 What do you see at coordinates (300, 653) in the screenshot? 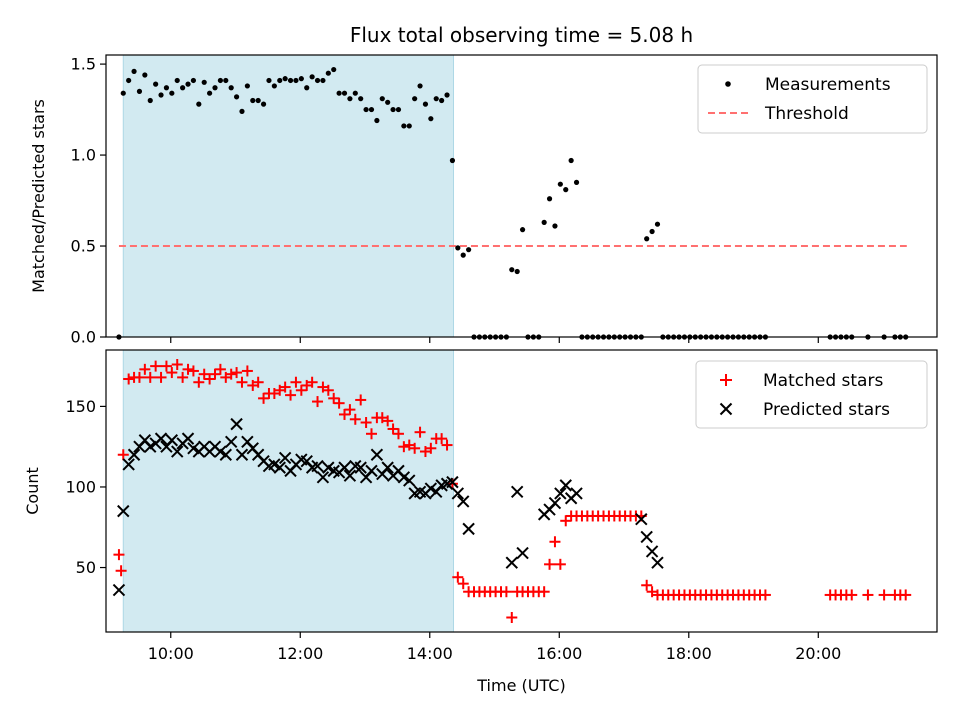
I see `bottom-x-tick-label: 12:00` at bounding box center [300, 653].